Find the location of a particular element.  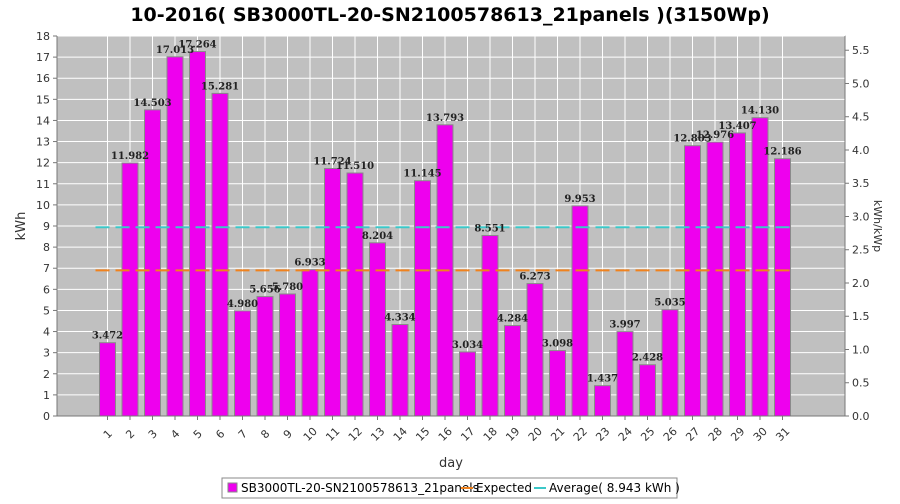

x-tick-label-day-4: 4 is located at coordinates (175, 434).